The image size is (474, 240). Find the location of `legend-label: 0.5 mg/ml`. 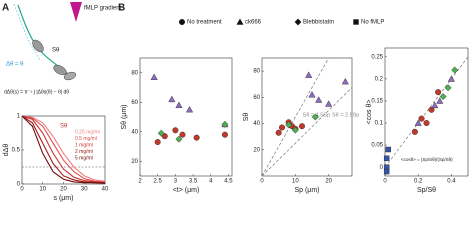

legend-label: 0.5 mg/ml is located at coordinates (86, 139).